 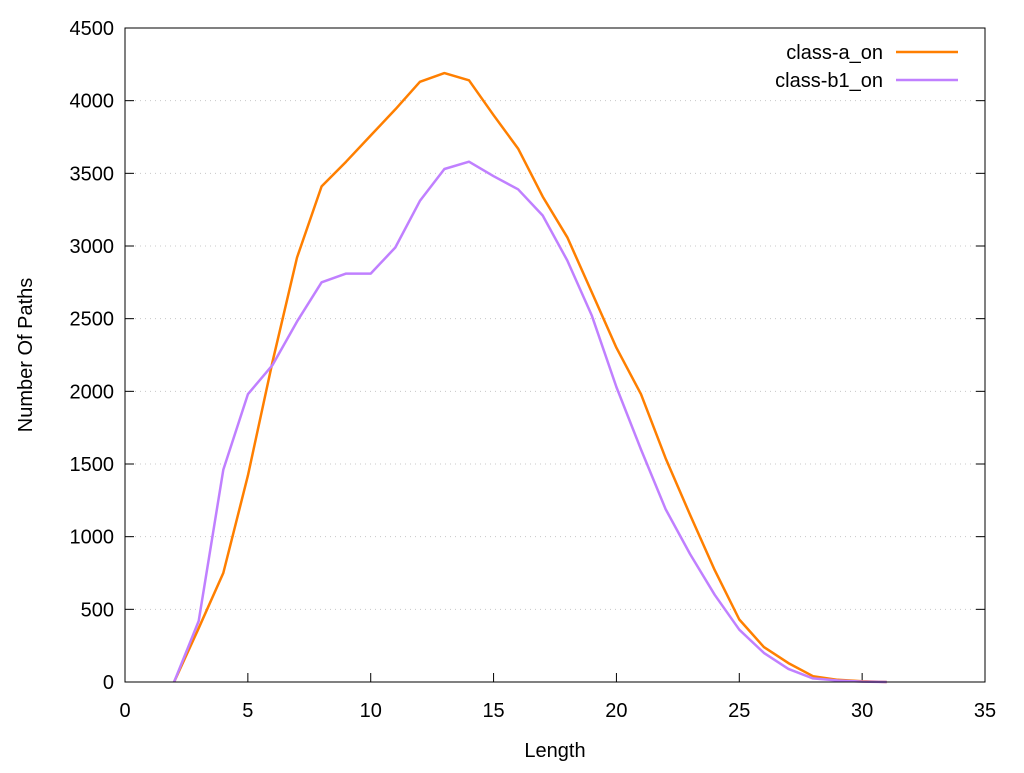 What do you see at coordinates (92, 392) in the screenshot?
I see `y-tick-label: 2000` at bounding box center [92, 392].